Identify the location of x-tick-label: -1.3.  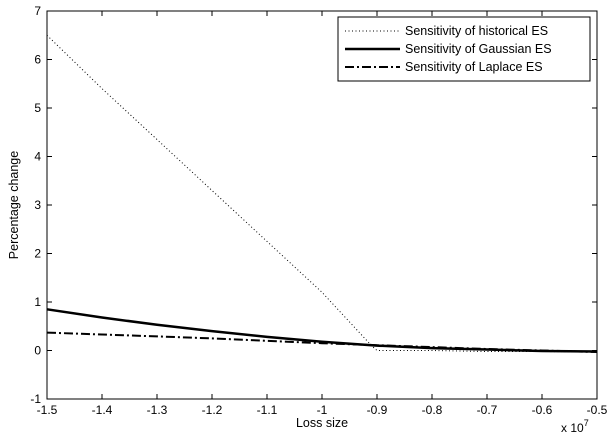
(157, 410).